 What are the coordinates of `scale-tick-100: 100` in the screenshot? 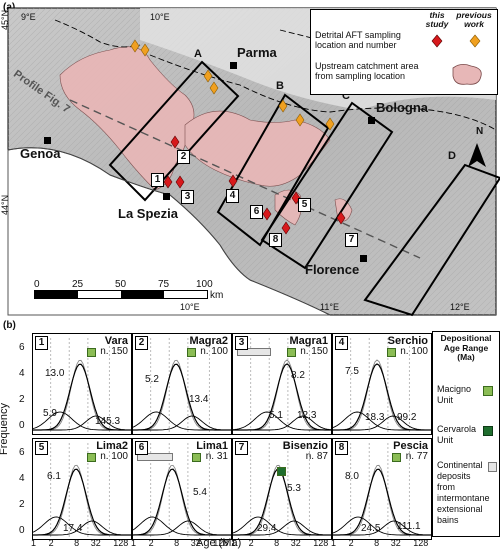 It's located at (204, 284).